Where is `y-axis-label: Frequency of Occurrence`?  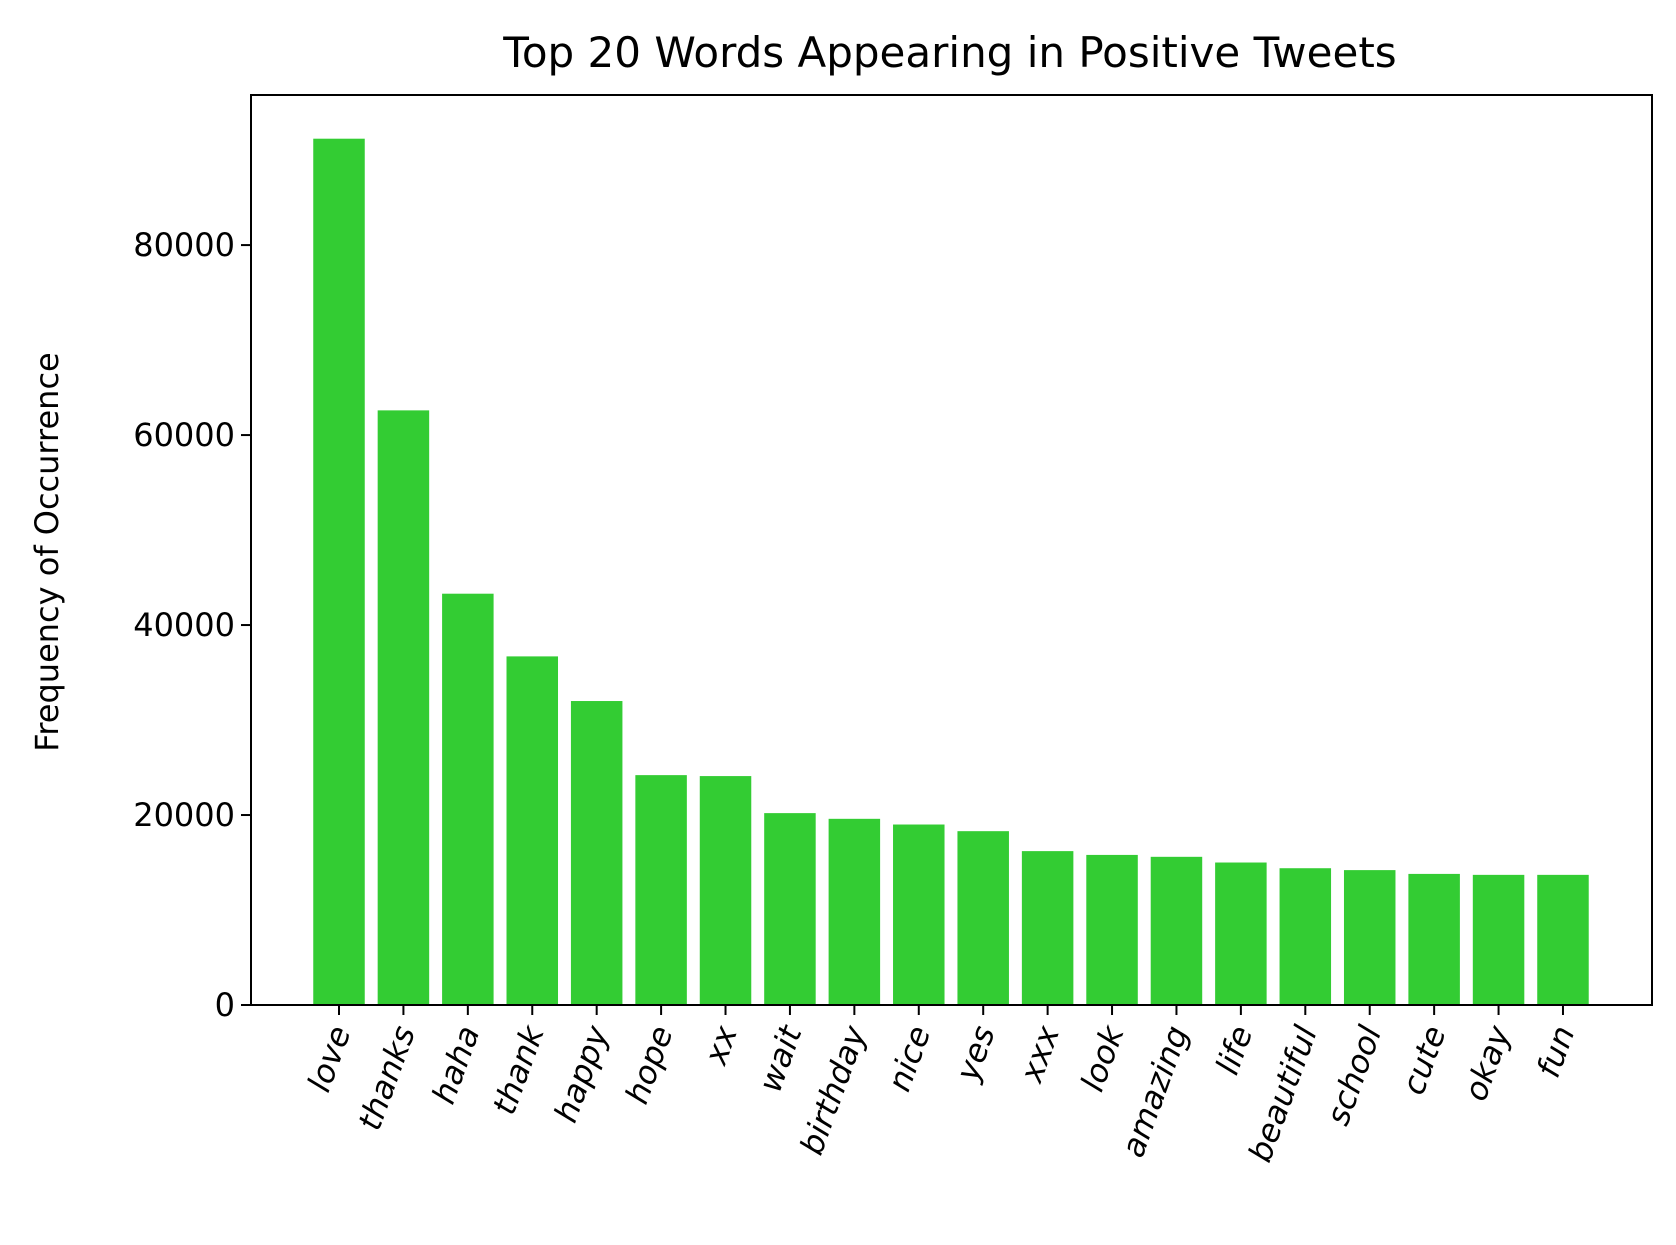
y-axis-label: Frequency of Occurrence is located at coordinates (47, 551).